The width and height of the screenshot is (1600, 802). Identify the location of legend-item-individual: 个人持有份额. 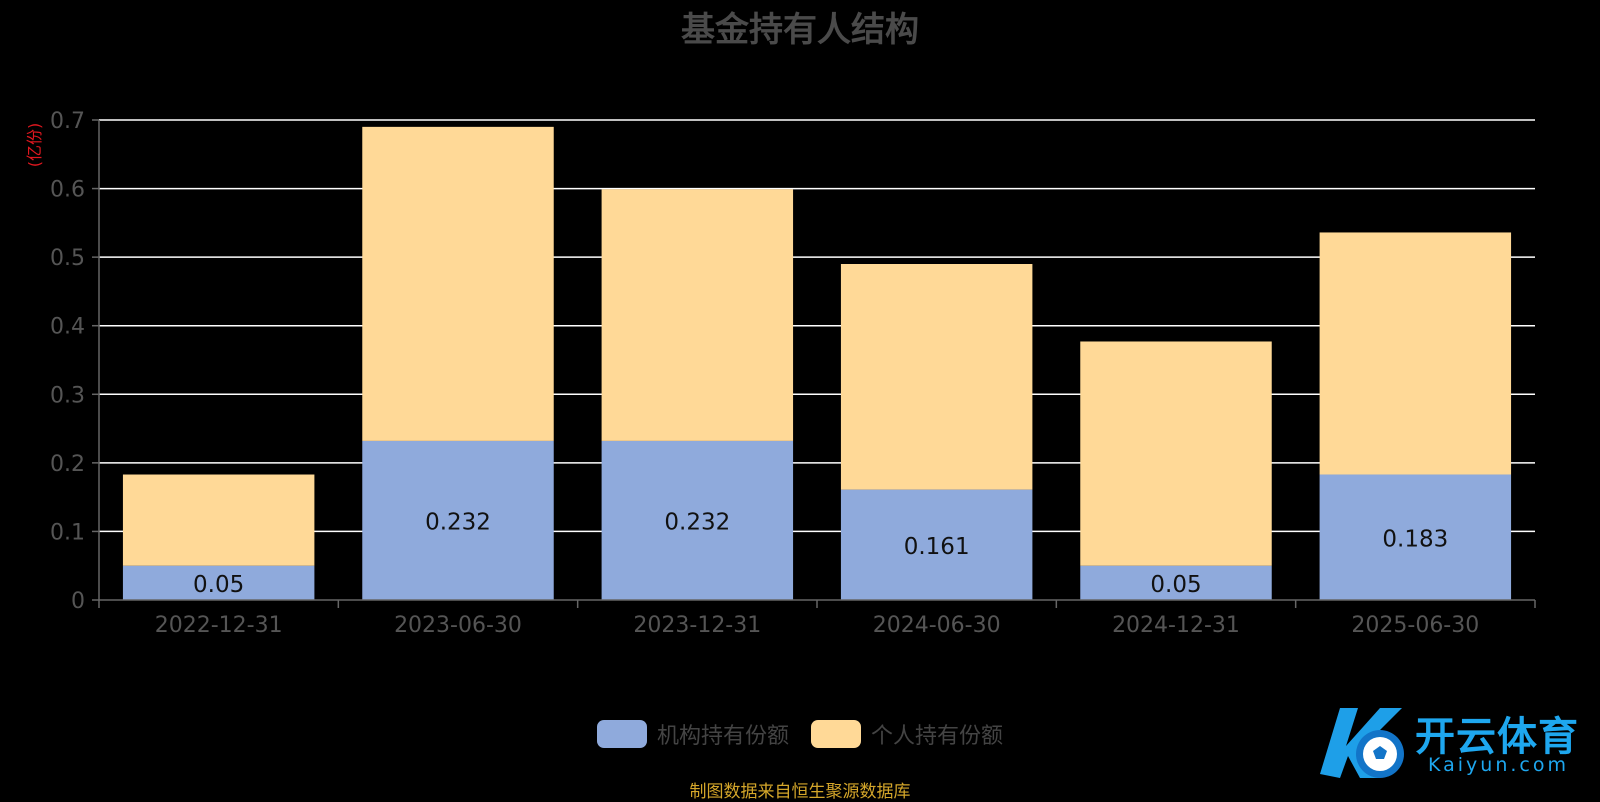
(907, 734).